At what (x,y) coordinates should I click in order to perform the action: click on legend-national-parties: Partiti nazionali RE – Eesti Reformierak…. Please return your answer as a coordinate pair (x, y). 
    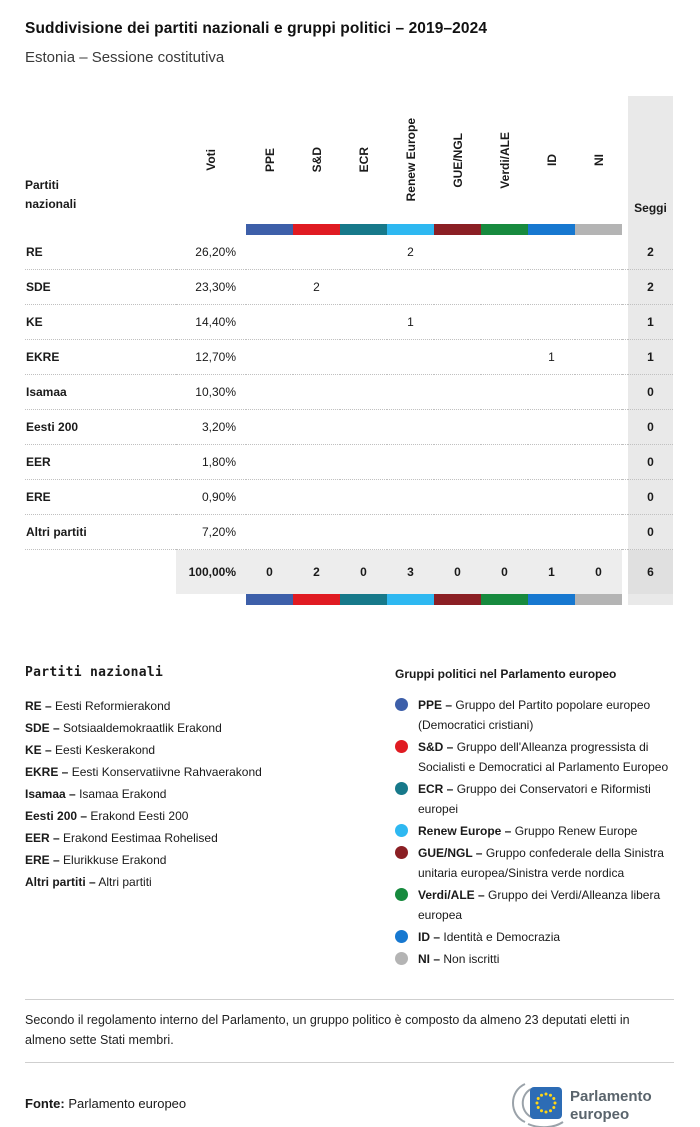
    Looking at the image, I should click on (210, 818).